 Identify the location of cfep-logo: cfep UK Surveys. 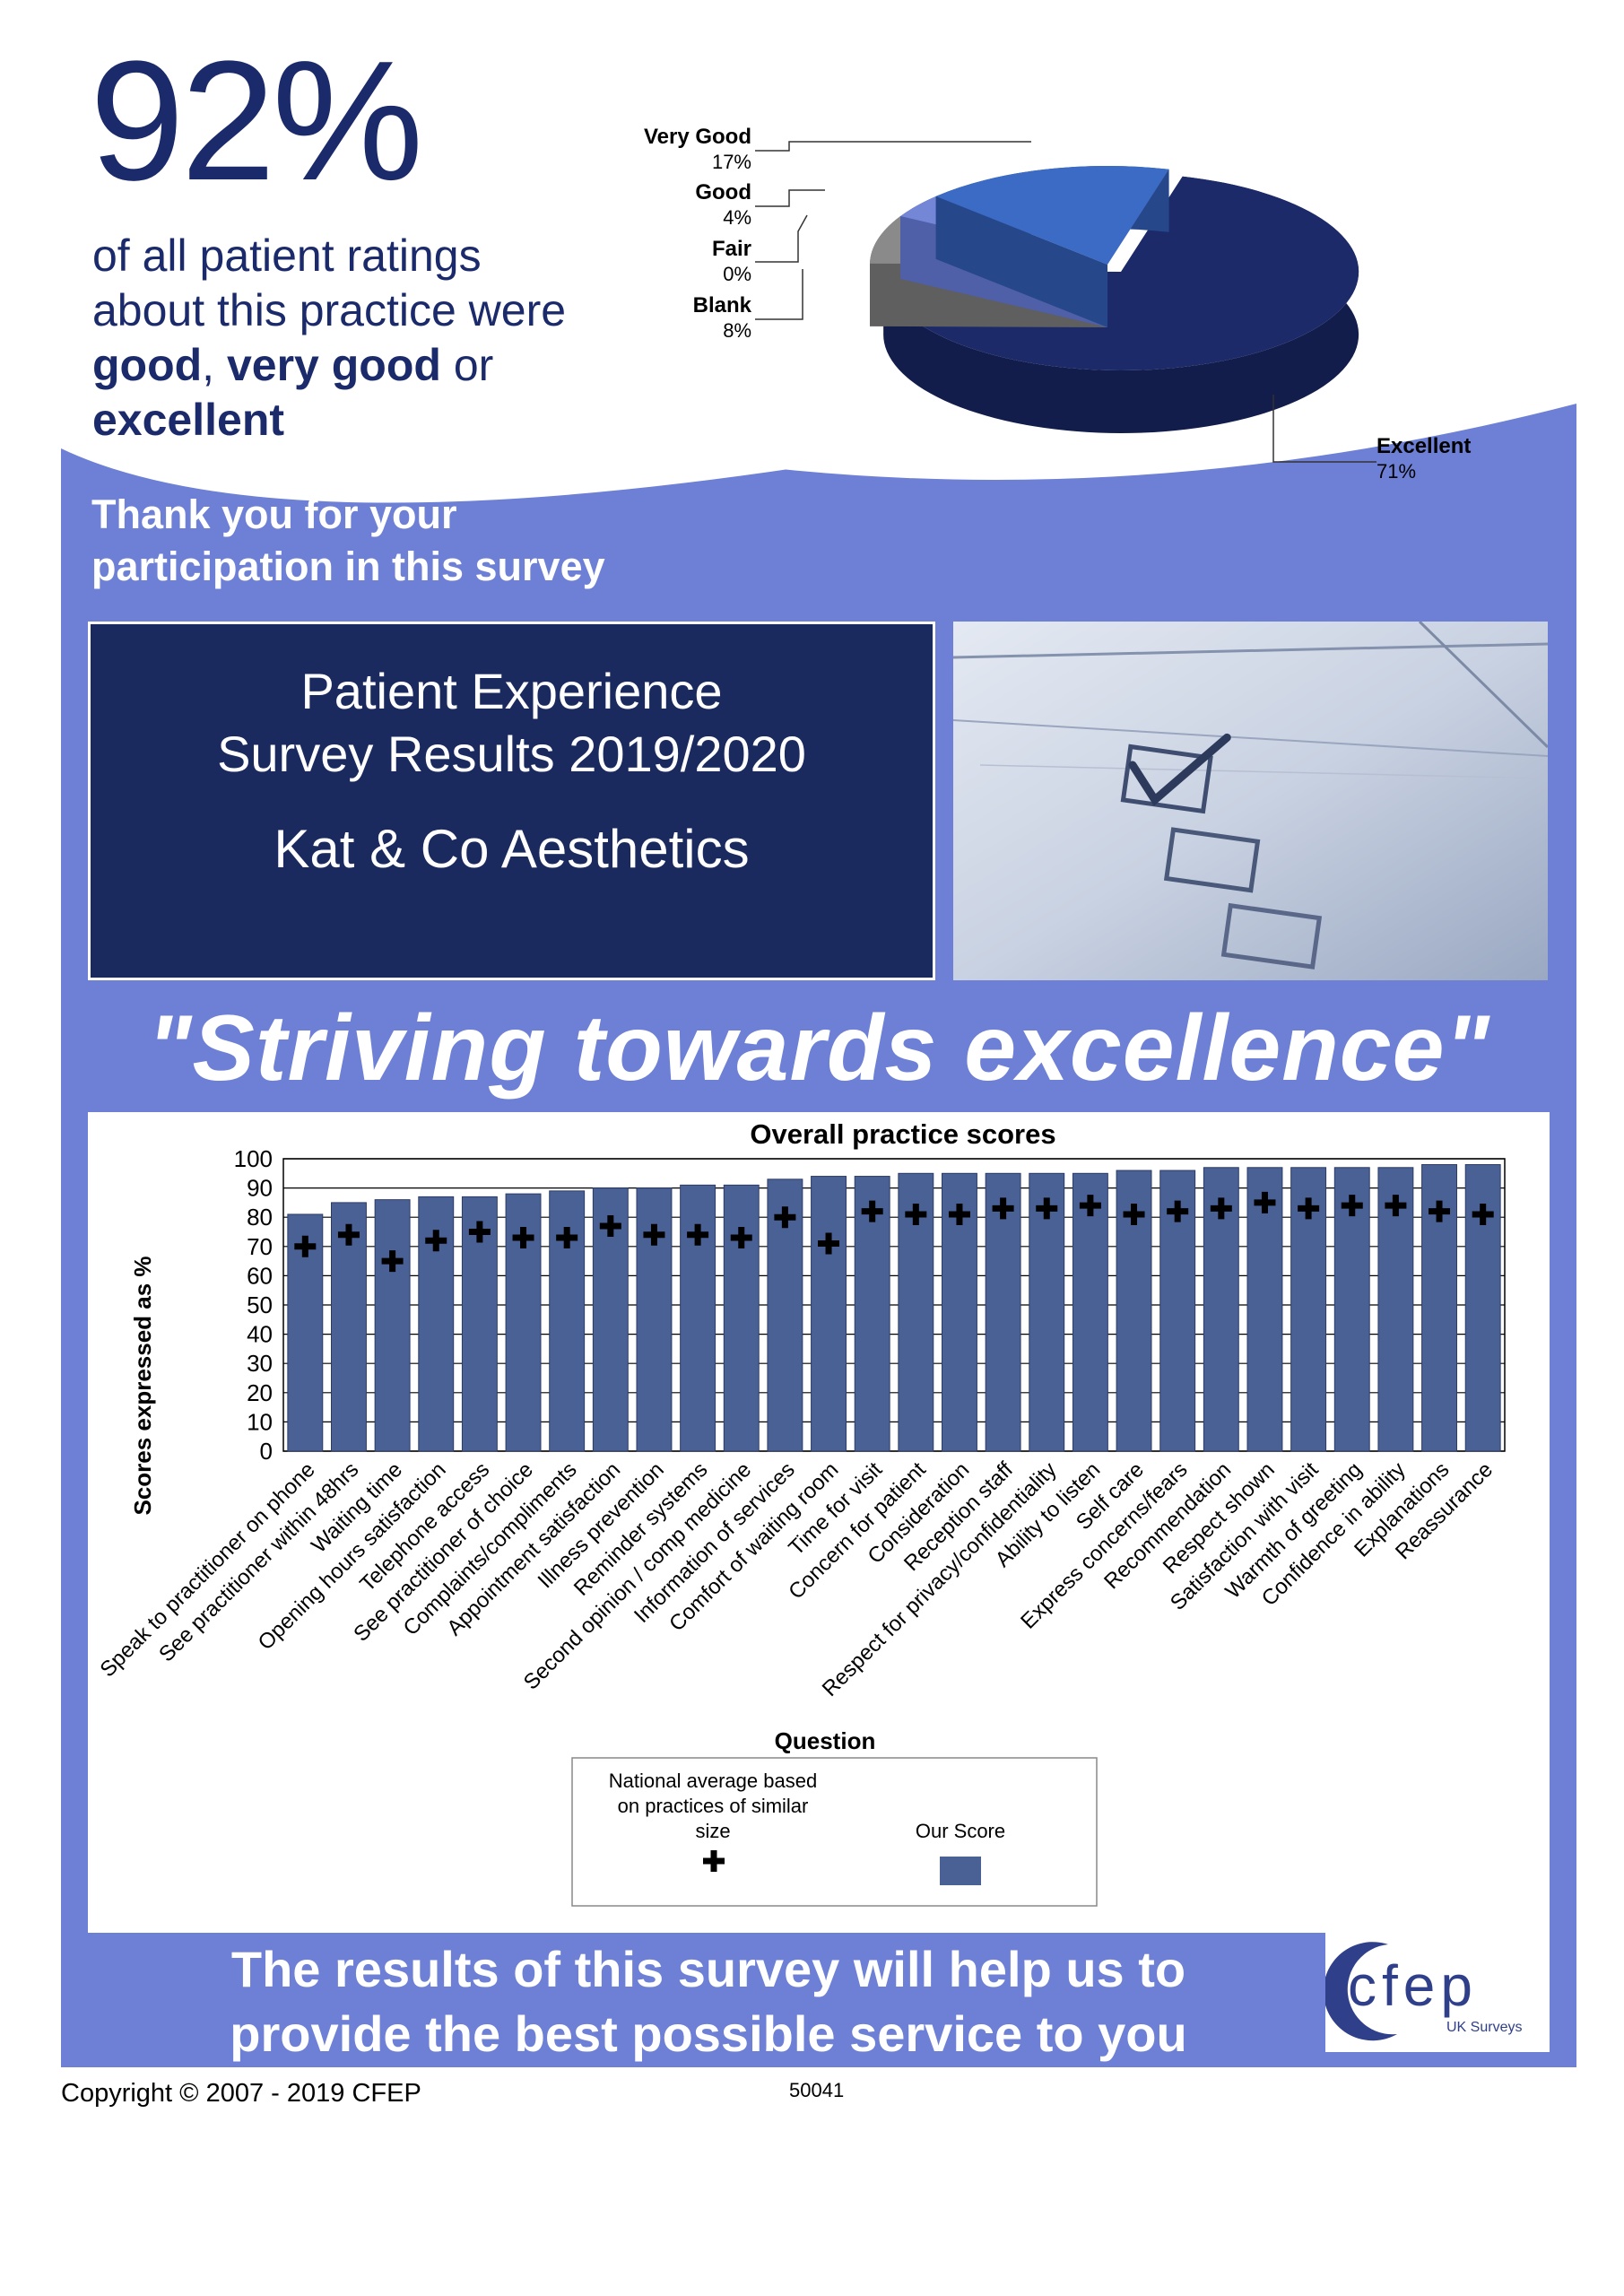
(1436, 1989).